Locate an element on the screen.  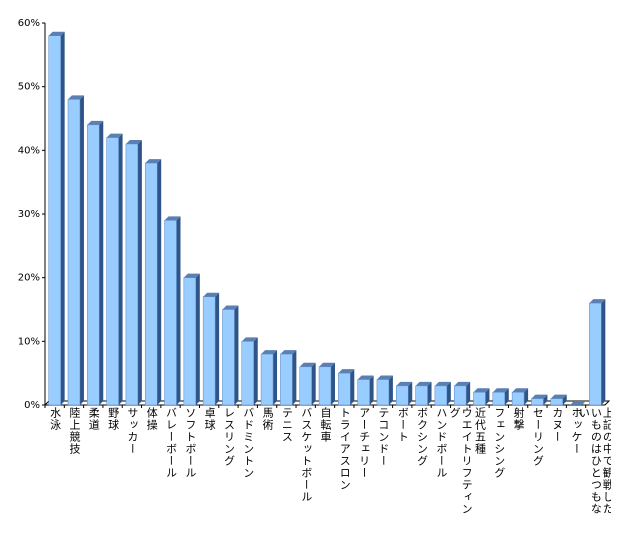
x-tick-label-wrap: ハンドボール is located at coordinates (441, 473).